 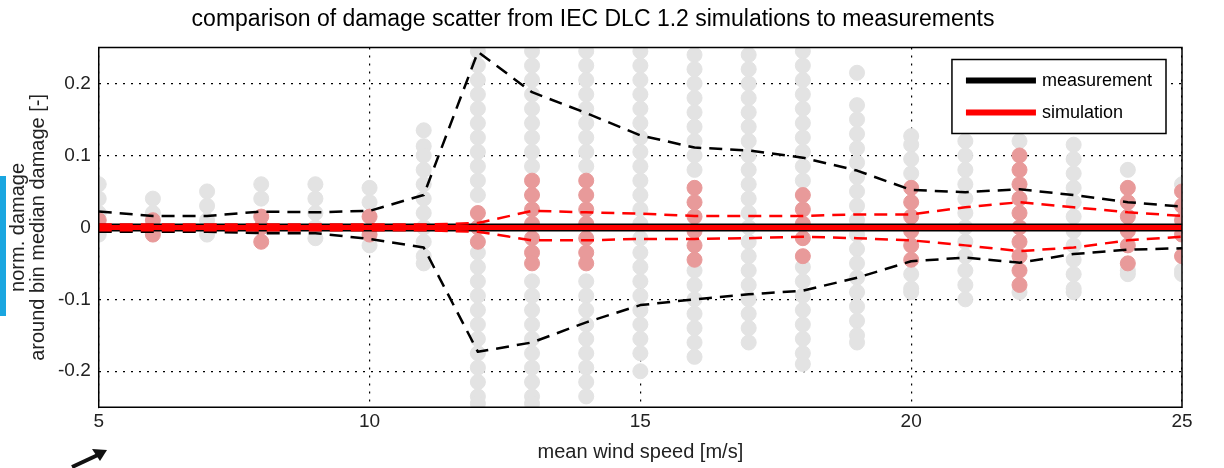 What do you see at coordinates (99, 420) in the screenshot?
I see `x-tick-label: 5` at bounding box center [99, 420].